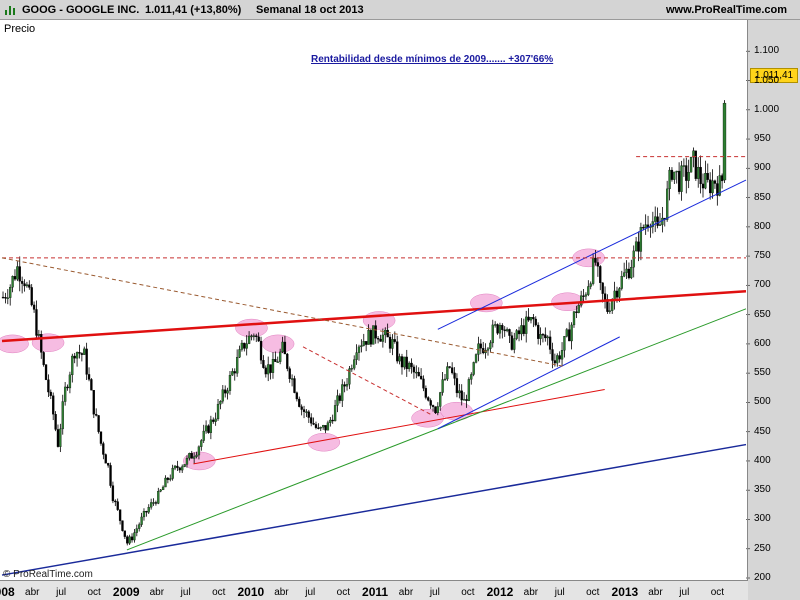  What do you see at coordinates (10, 10) in the screenshot?
I see `bar-chart-icon` at bounding box center [10, 10].